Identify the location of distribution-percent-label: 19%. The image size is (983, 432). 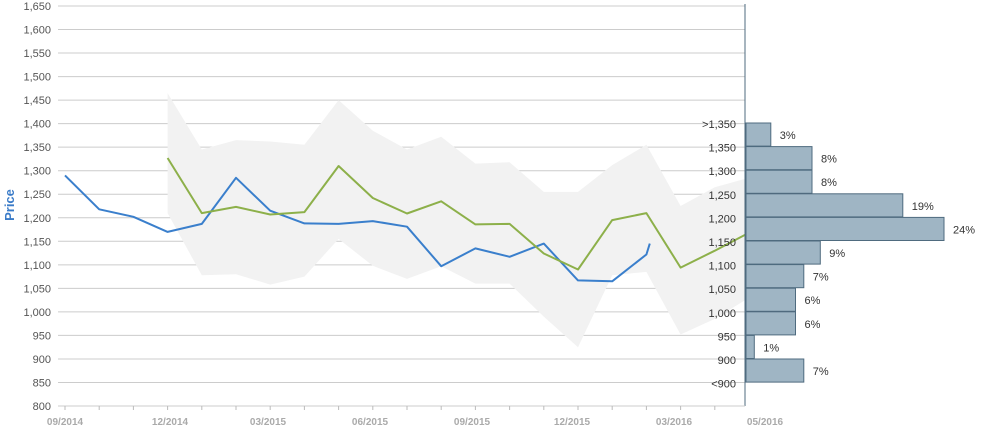
(923, 207).